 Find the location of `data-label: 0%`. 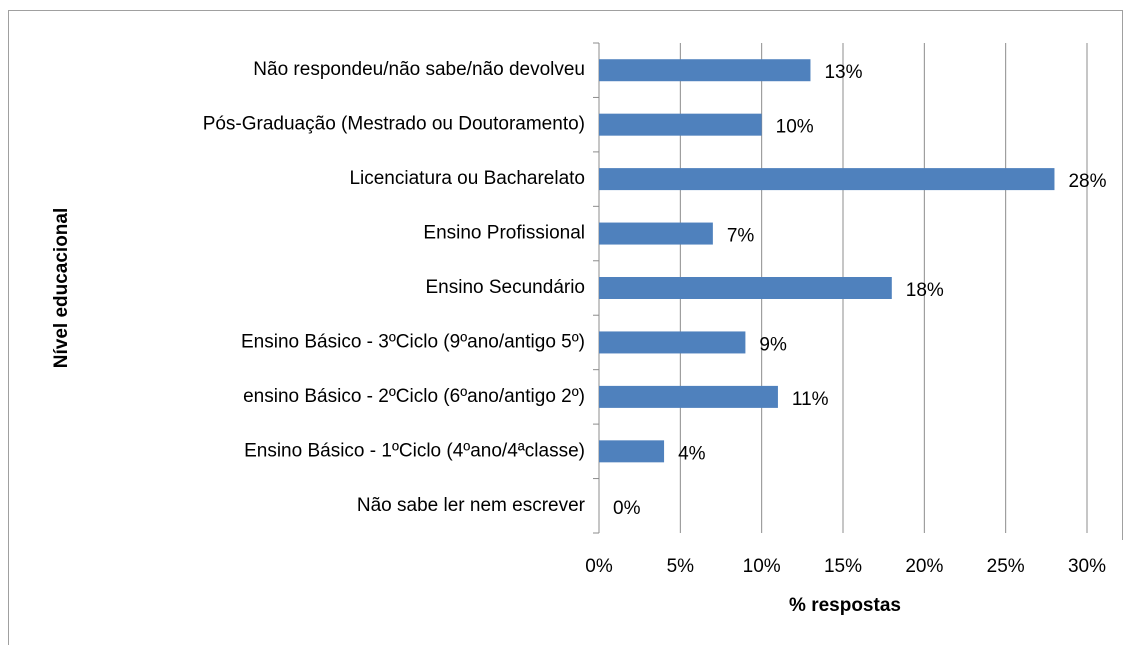

data-label: 0% is located at coordinates (627, 508).